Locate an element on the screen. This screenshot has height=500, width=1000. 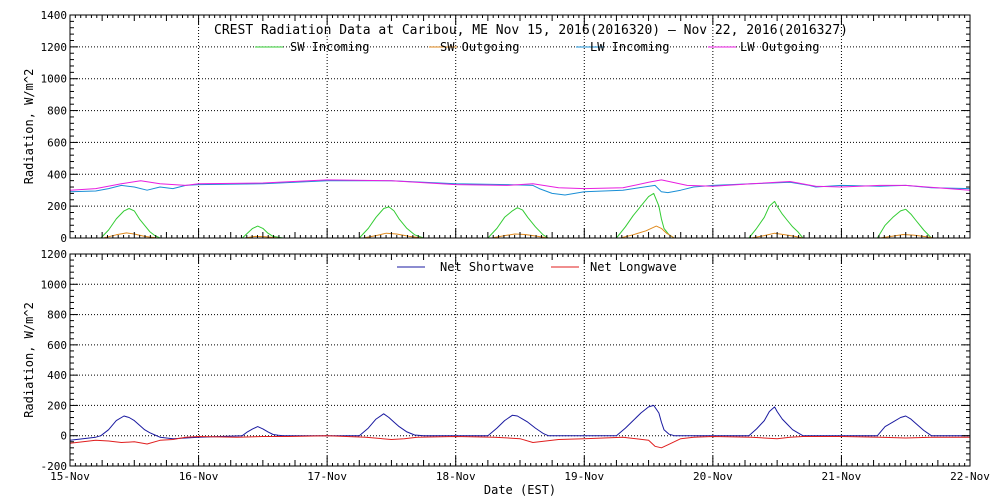
top-ytick-label-1400: 1400 is located at coordinates (54, 15).